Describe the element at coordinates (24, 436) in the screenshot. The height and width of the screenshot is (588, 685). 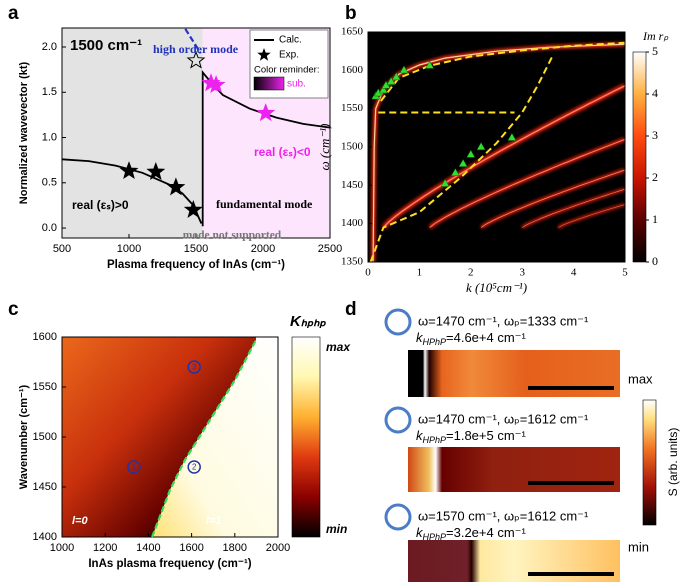
I see `y-axis-label: Wavenumber (cm⁻¹)` at that location.